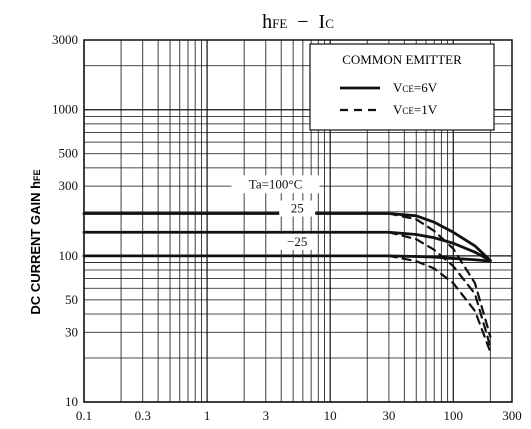 The width and height of the screenshot is (531, 429). Describe the element at coordinates (207, 415) in the screenshot. I see `x-tick-label: 1` at that location.